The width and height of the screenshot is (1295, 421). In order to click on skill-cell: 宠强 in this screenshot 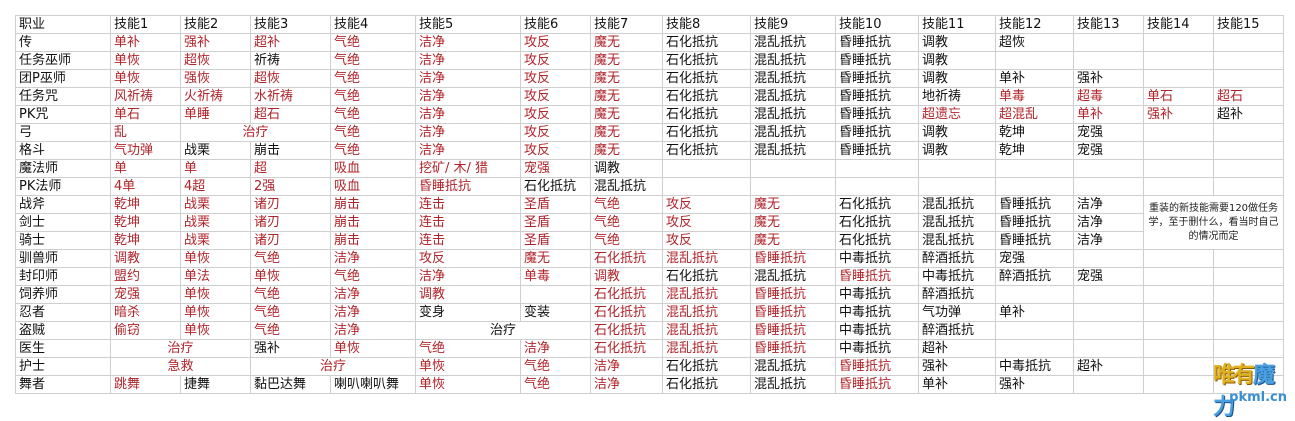, I will do `click(145, 294)`.